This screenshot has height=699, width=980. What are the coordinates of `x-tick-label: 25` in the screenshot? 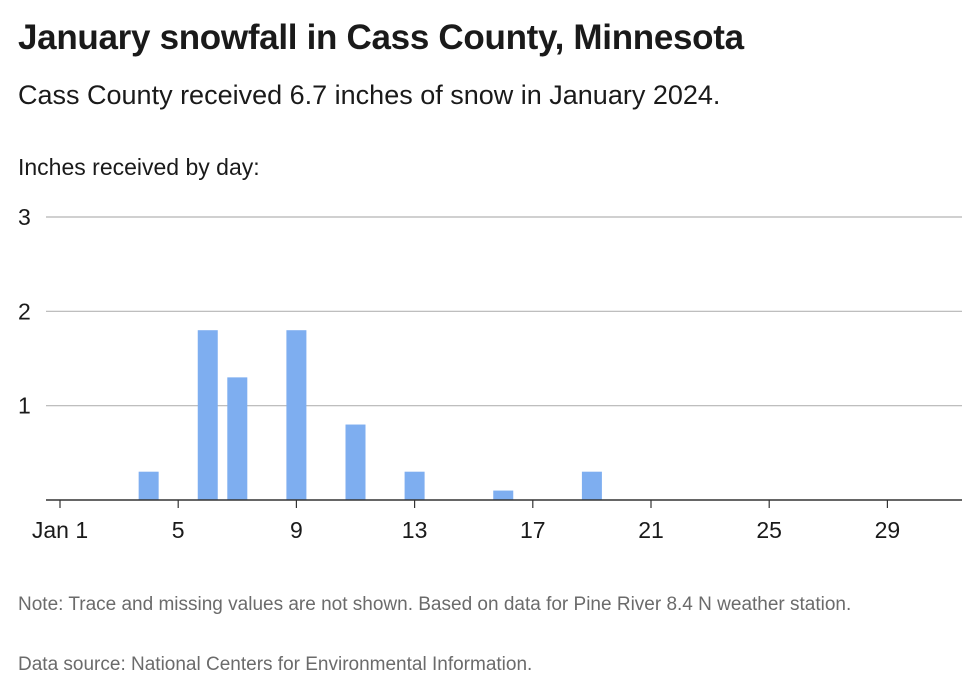 It's located at (769, 530).